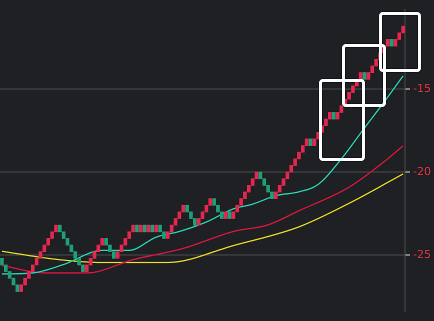 The height and width of the screenshot is (321, 434). I want to click on y-tick-label: -20, so click(422, 171).